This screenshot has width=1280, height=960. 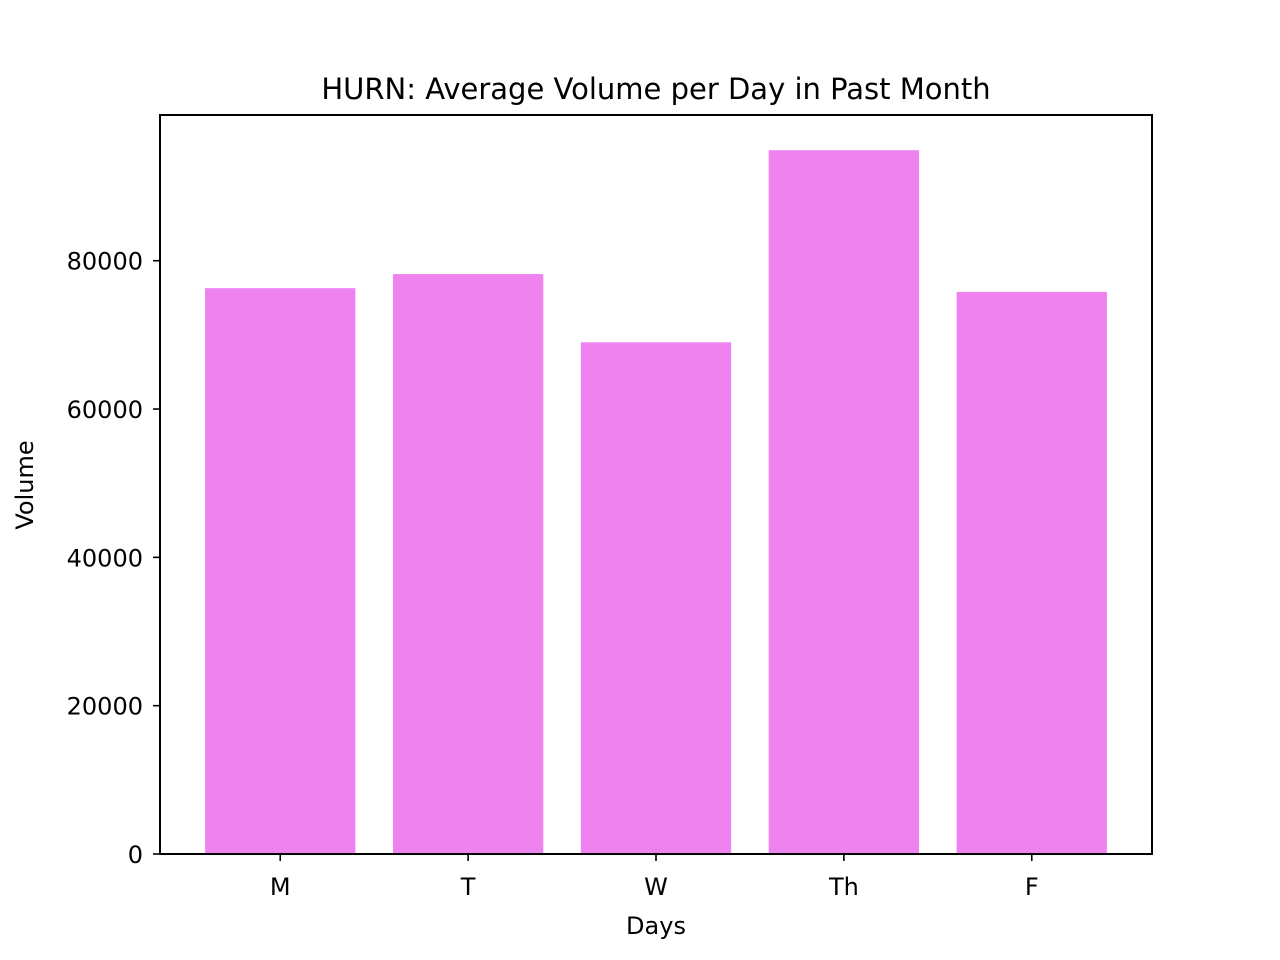 I want to click on x-tick-label-w: W, so click(x=656, y=887).